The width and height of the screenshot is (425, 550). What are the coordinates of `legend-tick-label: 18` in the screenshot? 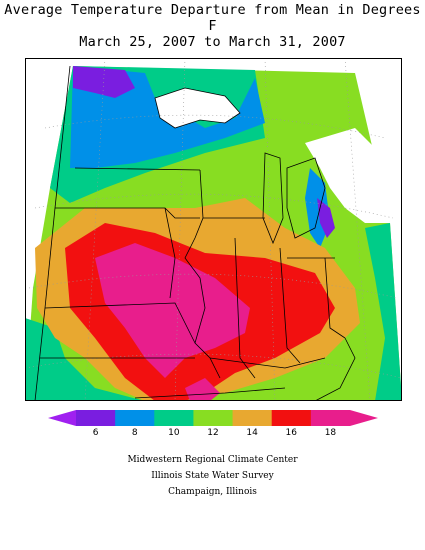 It's located at (330, 433).